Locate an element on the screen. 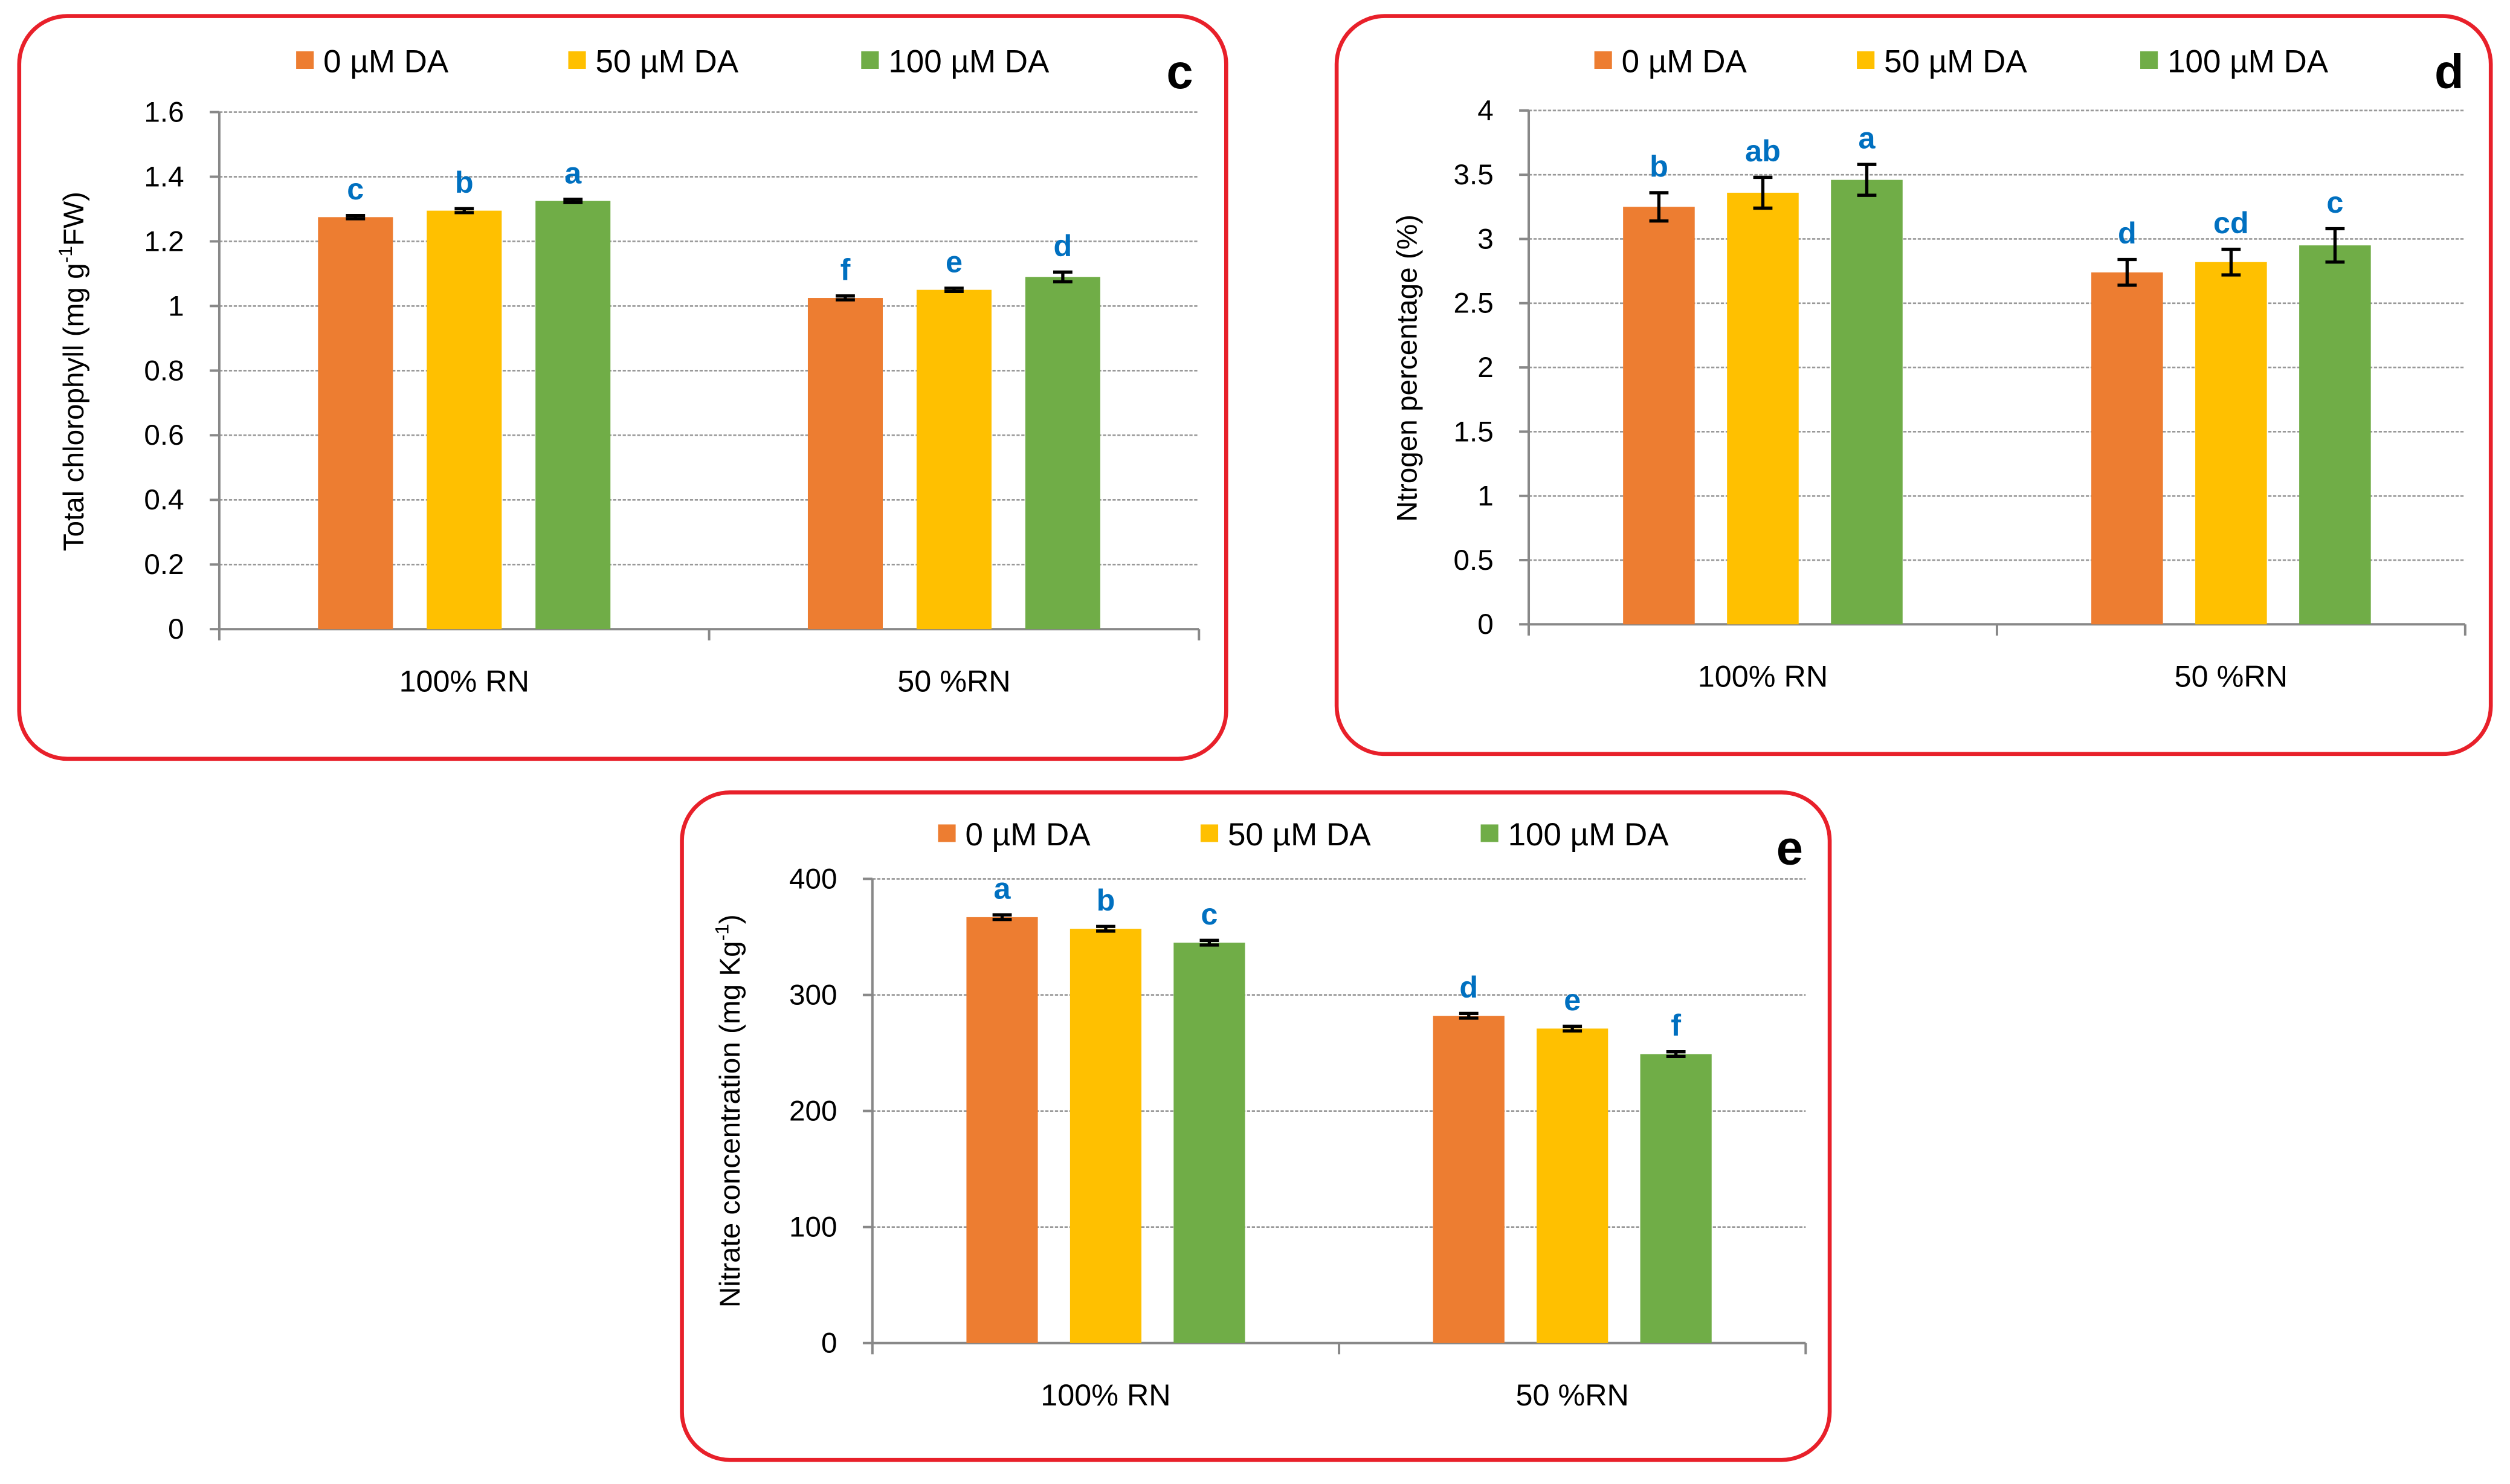 The width and height of the screenshot is (2510, 1484). y-axis-title: Total chlorophyll (mg g-1FW) is located at coordinates (72, 371).